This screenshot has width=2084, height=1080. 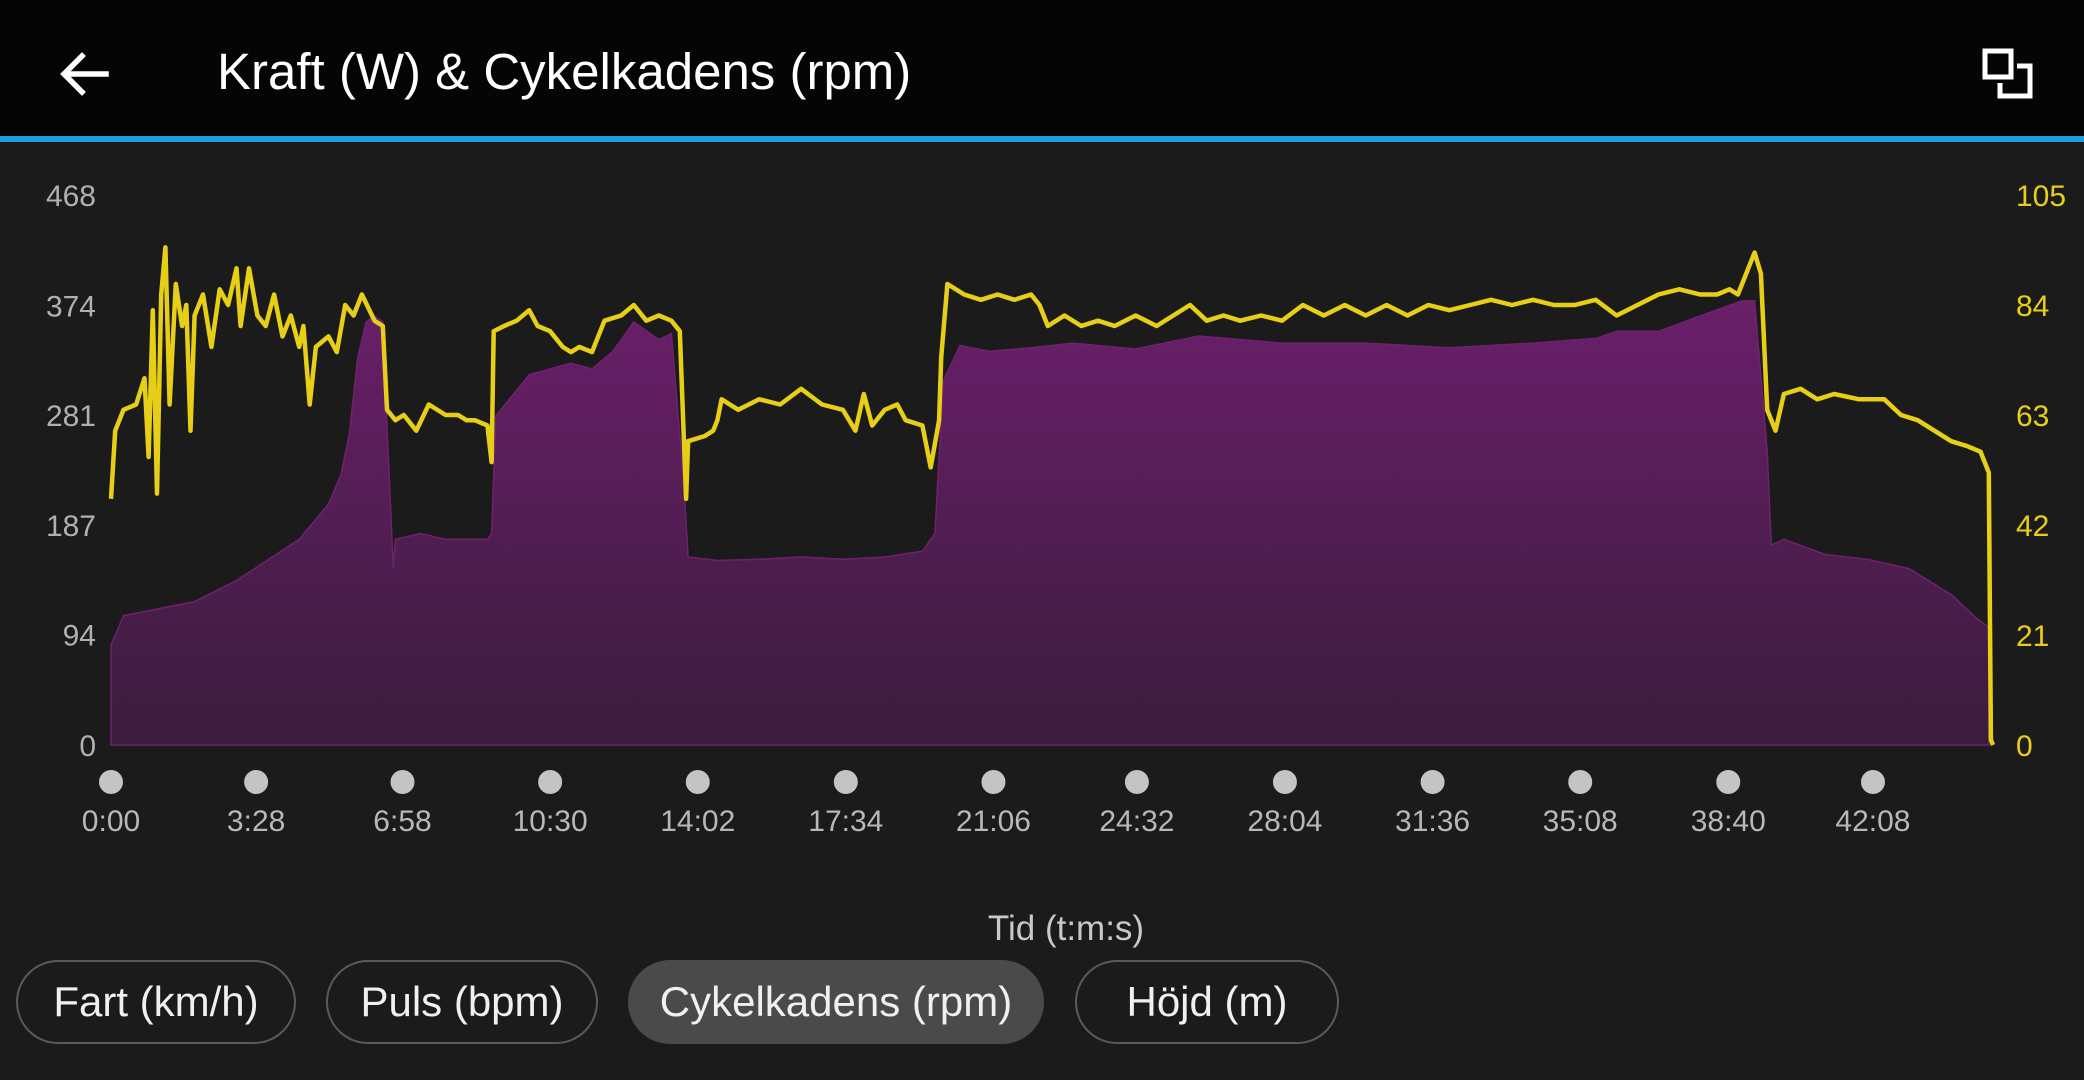 What do you see at coordinates (2032, 636) in the screenshot?
I see `right-axis-tick-label: 21` at bounding box center [2032, 636].